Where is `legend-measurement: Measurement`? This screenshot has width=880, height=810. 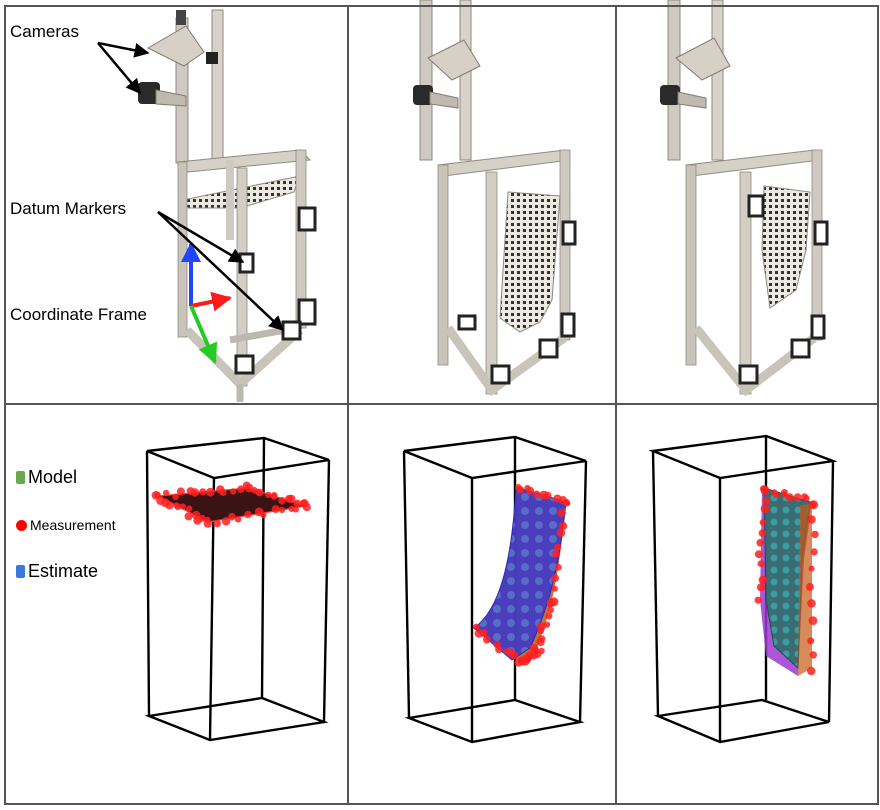
legend-measurement: Measurement is located at coordinates (66, 525).